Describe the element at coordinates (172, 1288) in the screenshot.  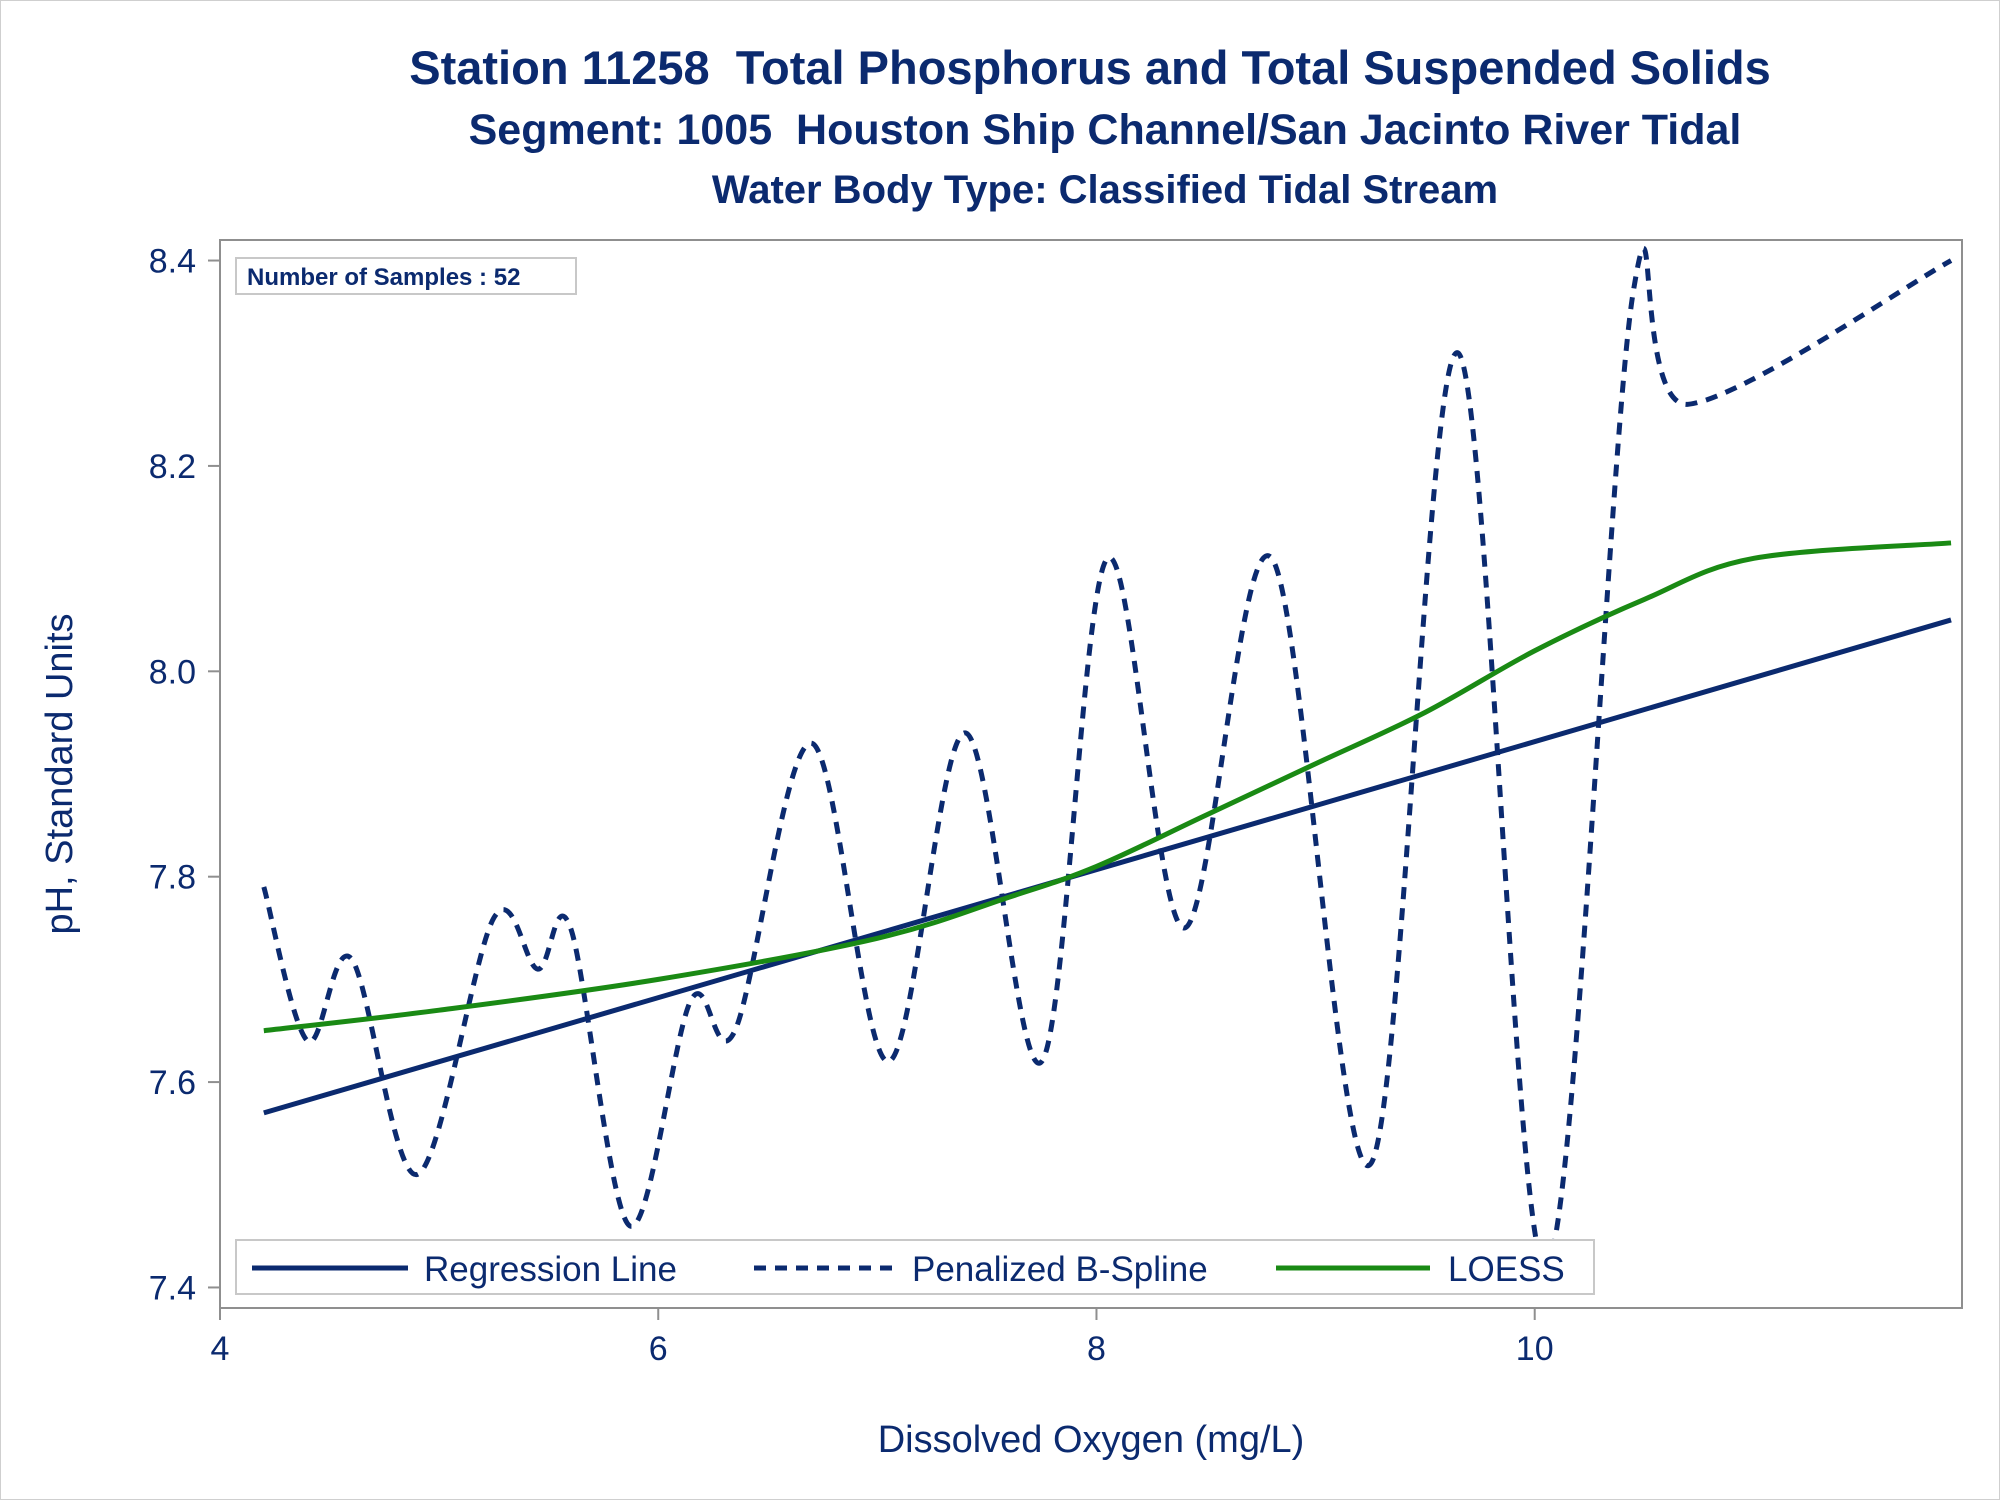
I see `y-tick-label: 7.4` at that location.